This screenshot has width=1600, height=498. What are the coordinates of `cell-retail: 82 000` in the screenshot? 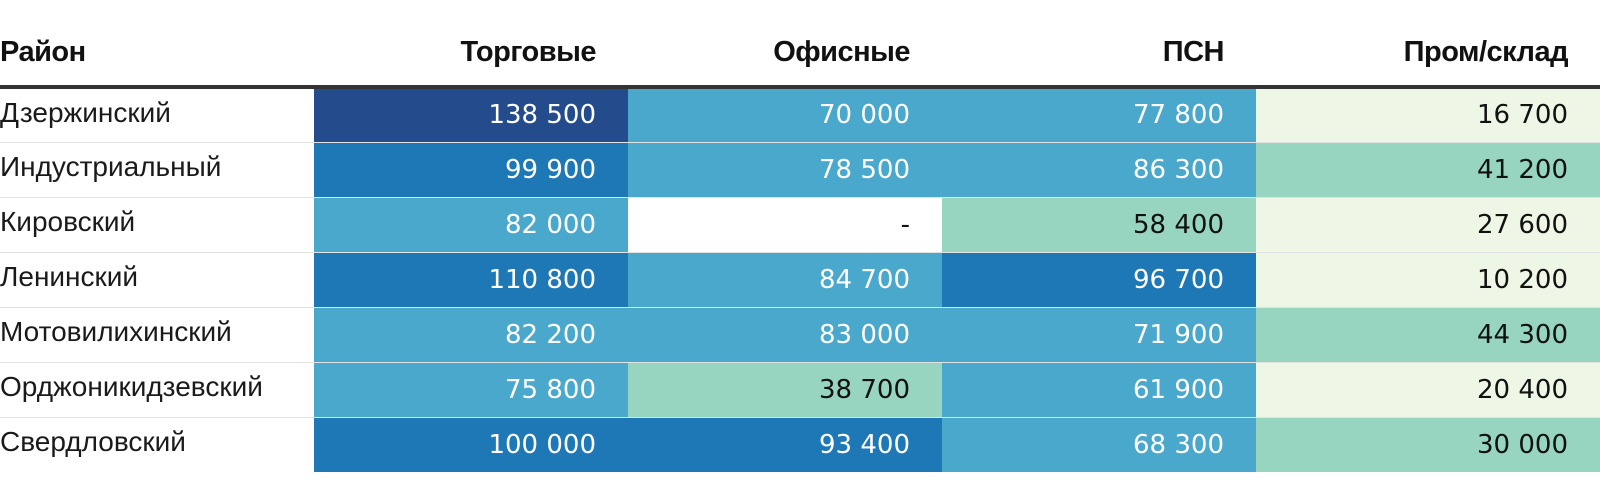 It's located at (471, 225).